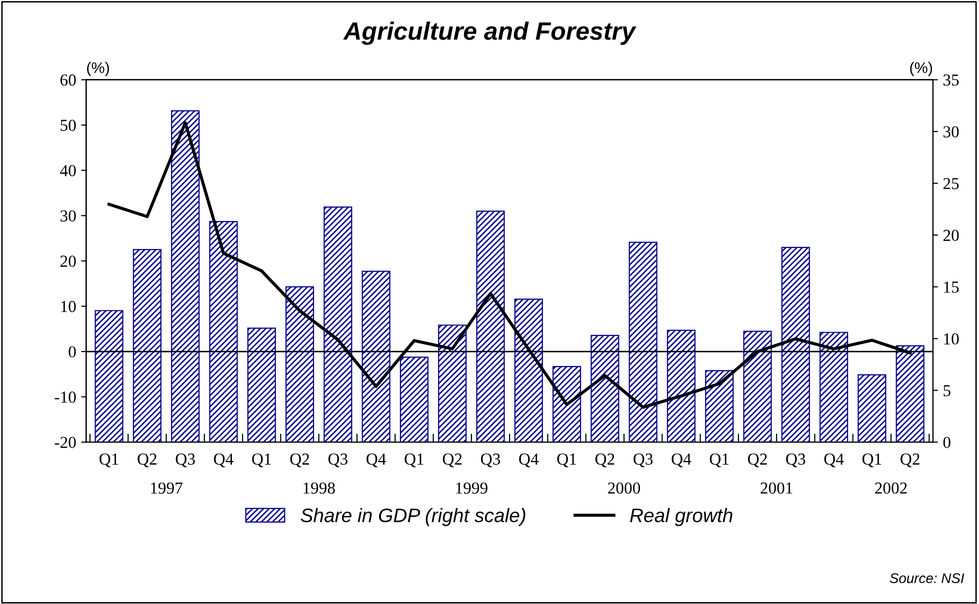  What do you see at coordinates (65, 442) in the screenshot?
I see `y-tick-label: -20` at bounding box center [65, 442].